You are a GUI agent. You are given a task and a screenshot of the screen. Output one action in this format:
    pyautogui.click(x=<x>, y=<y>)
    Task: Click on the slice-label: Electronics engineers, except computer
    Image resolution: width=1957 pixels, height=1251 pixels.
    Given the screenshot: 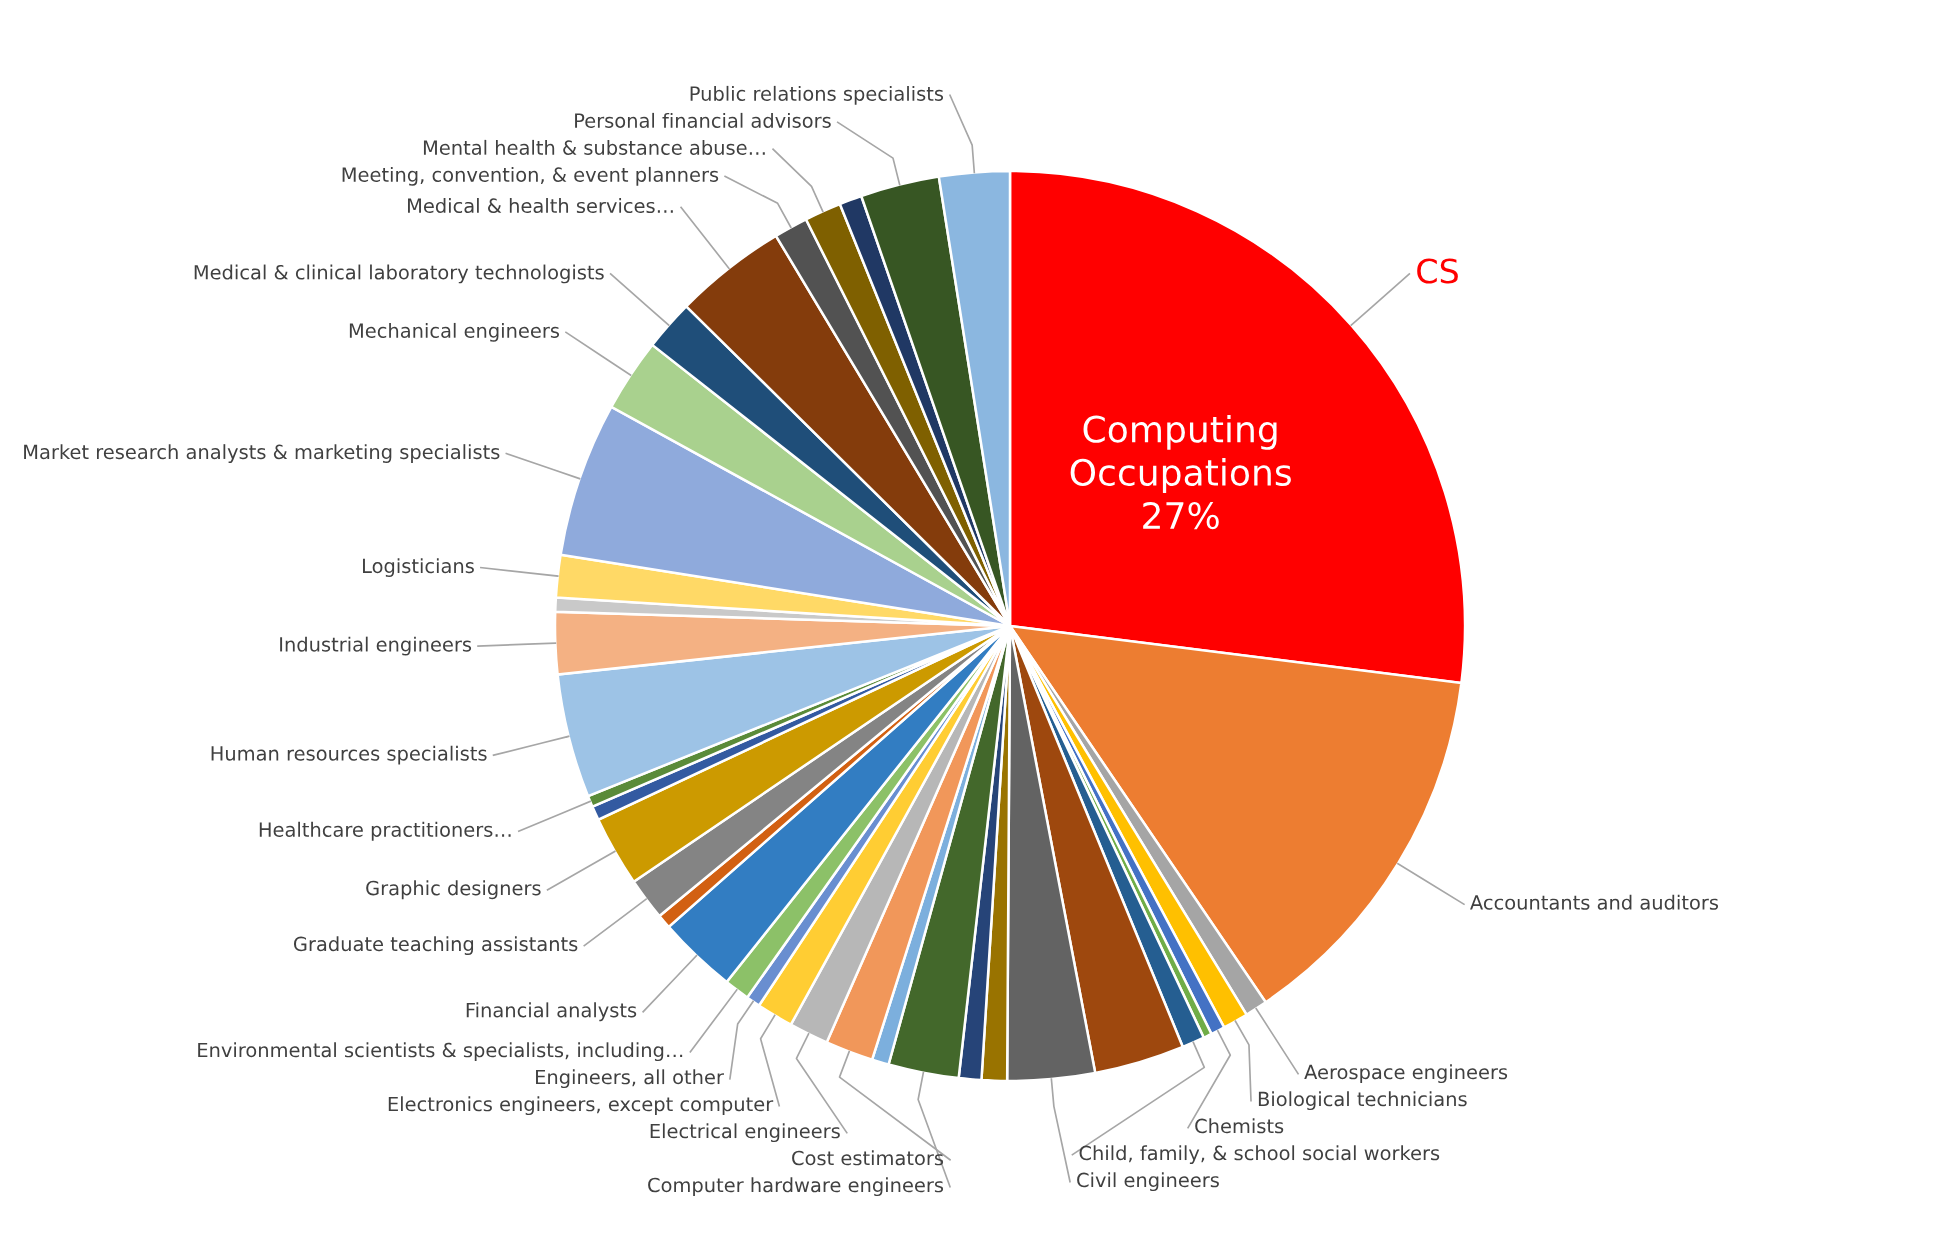 What is the action you would take?
    pyautogui.click(x=581, y=1106)
    